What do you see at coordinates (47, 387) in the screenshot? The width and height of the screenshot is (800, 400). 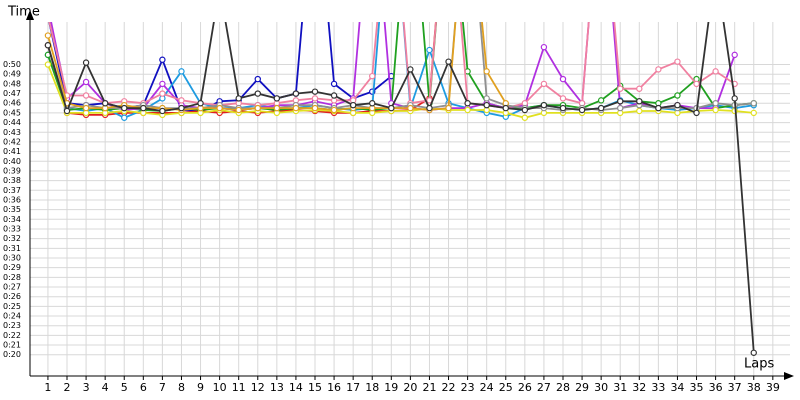 I see `x-tick-label: 1` at bounding box center [47, 387].